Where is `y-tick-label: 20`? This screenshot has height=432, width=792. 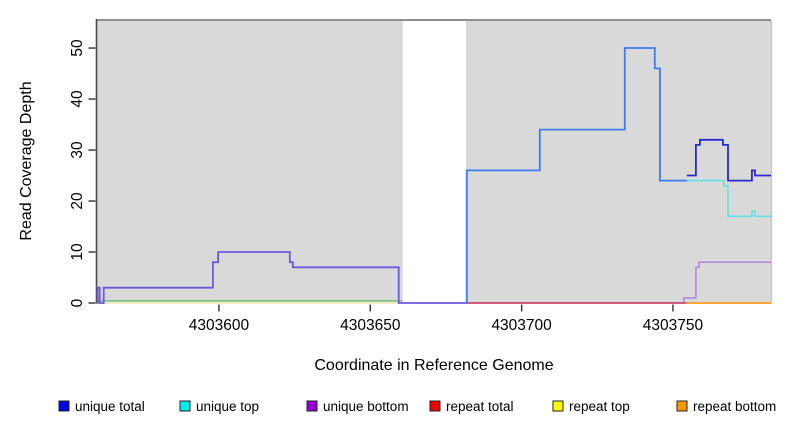
y-tick-label: 20 is located at coordinates (77, 201).